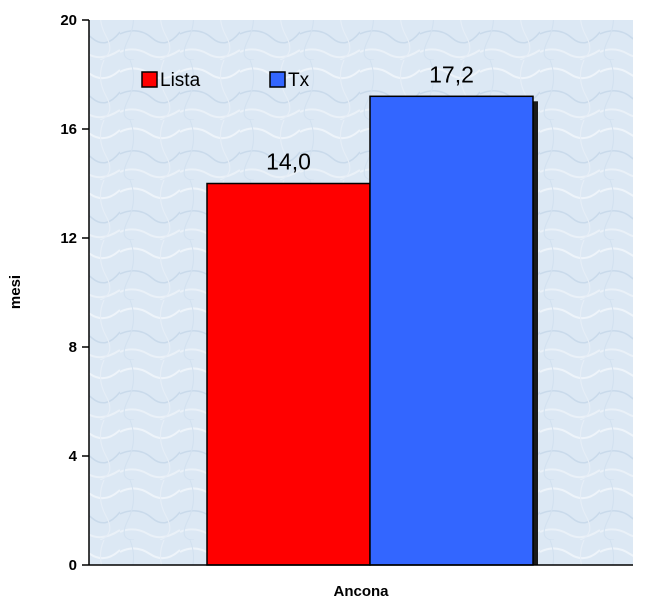 The image size is (649, 603). Describe the element at coordinates (74, 293) in the screenshot. I see `y-axis-ticks: 0 4 8 12 16 20` at that location.